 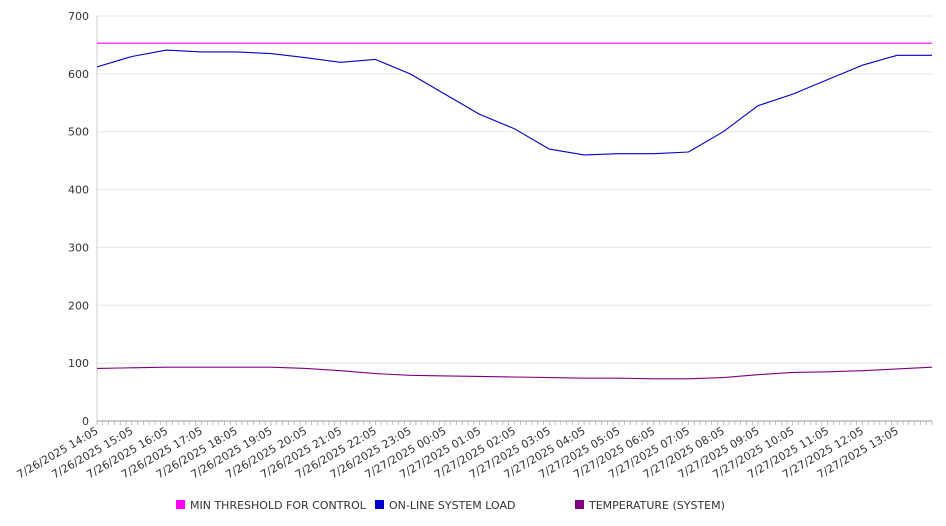 I want to click on legend-label: MIN THRESHOLD FOR CONTROL, so click(x=278, y=505).